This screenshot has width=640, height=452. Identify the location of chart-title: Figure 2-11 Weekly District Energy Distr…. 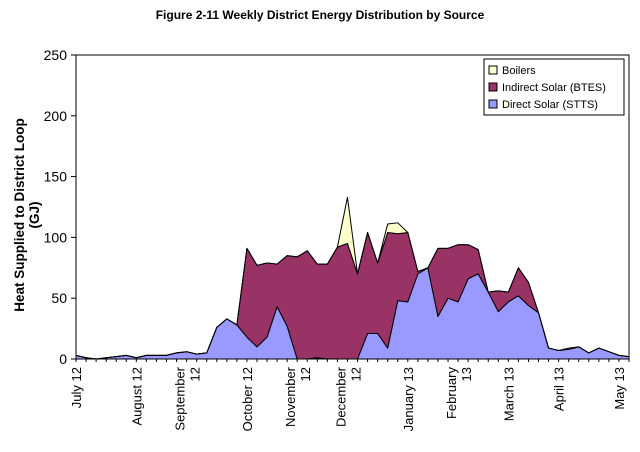
(320, 15).